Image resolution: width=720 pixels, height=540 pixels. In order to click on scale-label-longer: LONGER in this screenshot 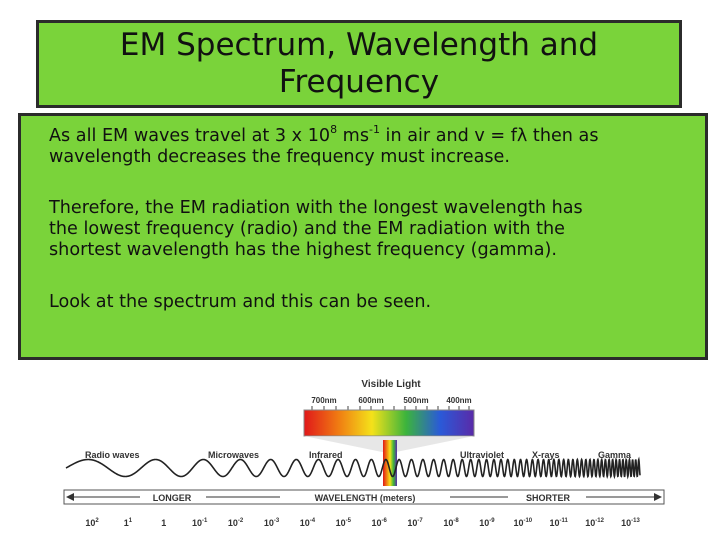, I will do `click(172, 498)`.